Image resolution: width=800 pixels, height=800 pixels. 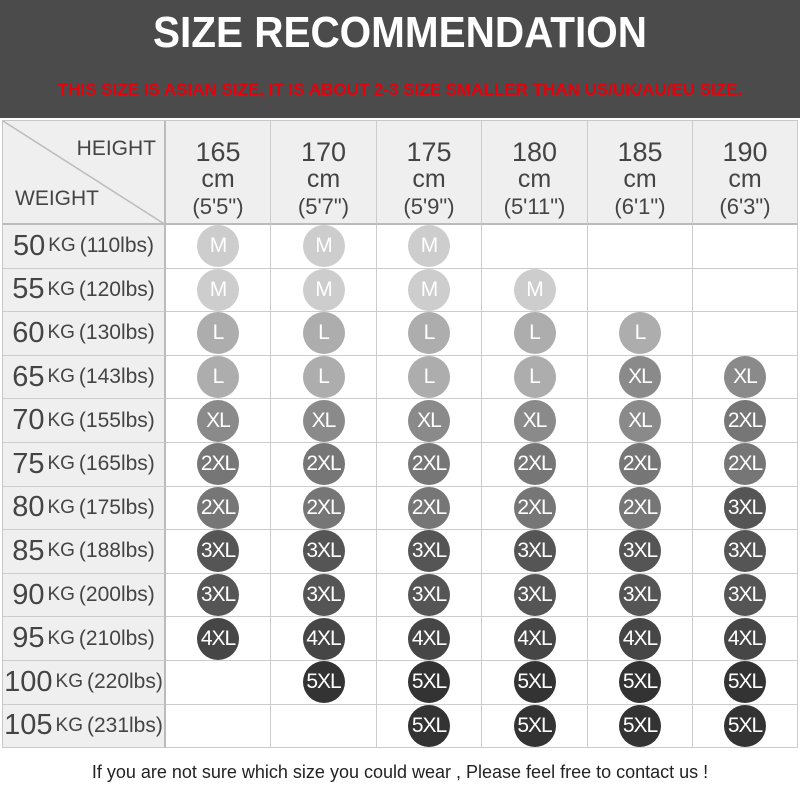 I want to click on weight-row-header: 60 KG (130lbs), so click(x=84, y=334).